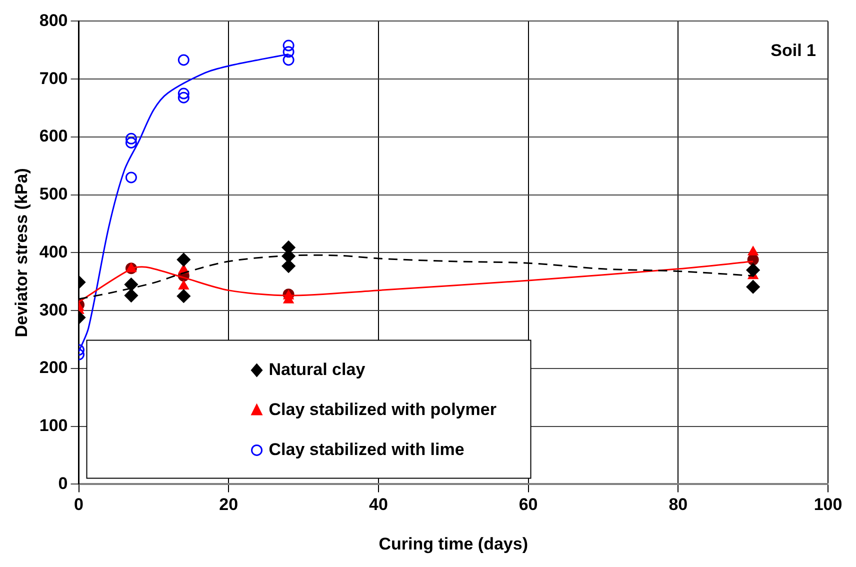 This screenshot has height=567, width=856. I want to click on y-tick-label: 600, so click(53, 136).